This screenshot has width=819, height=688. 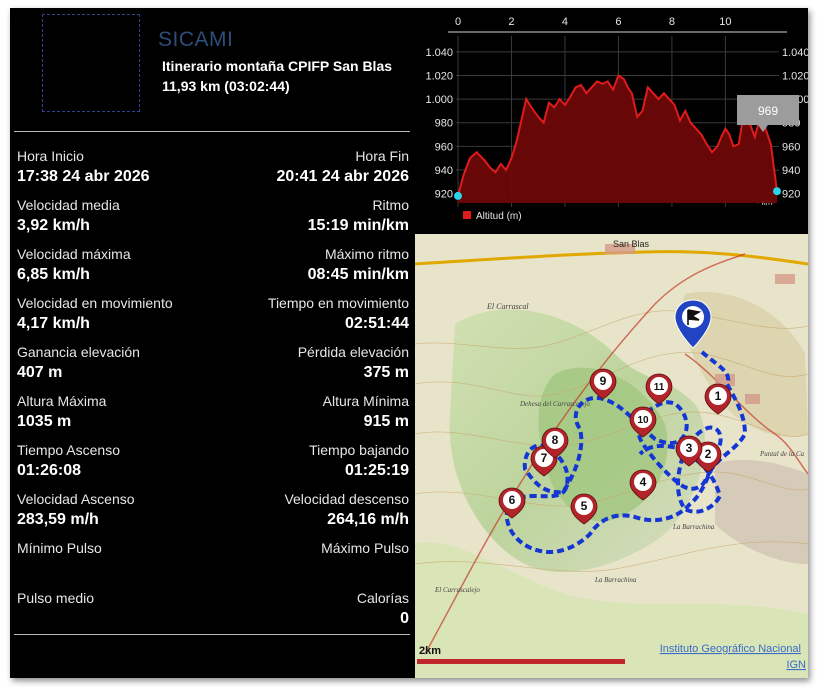 What do you see at coordinates (631, 244) in the screenshot?
I see `map-label-san-blas: San Blas` at bounding box center [631, 244].